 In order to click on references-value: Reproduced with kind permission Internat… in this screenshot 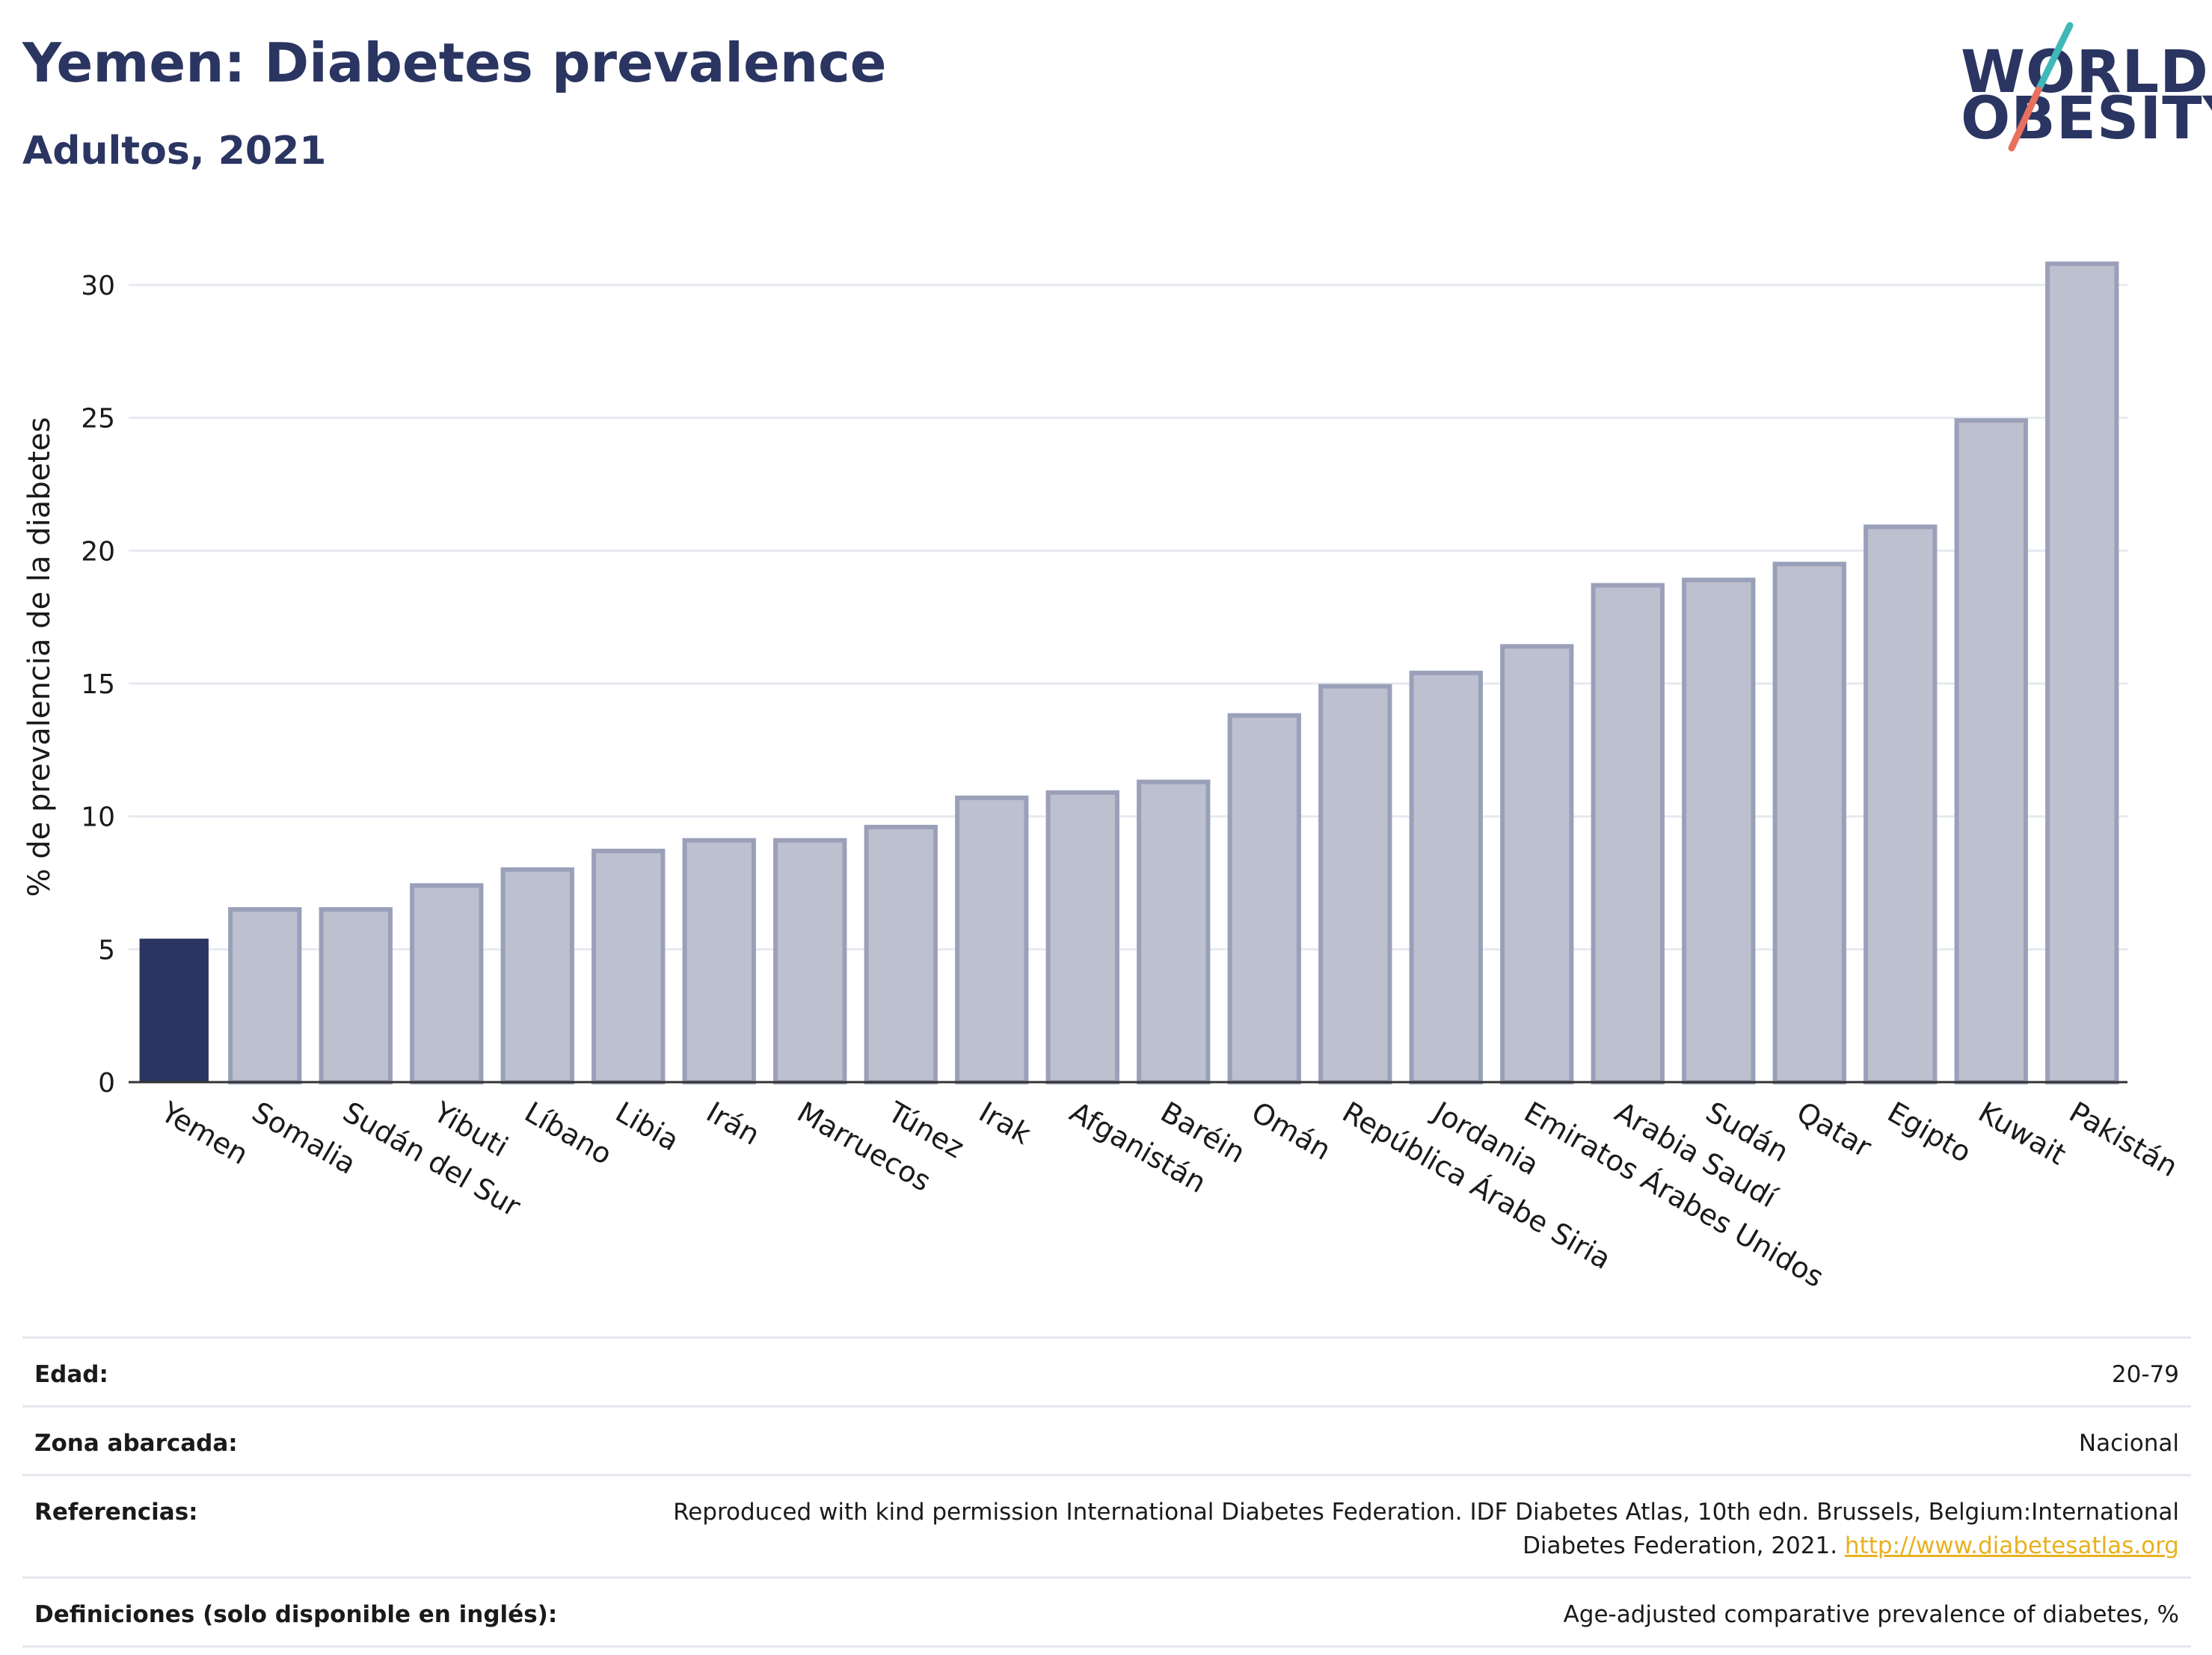, I will do `click(1371, 1529)`.